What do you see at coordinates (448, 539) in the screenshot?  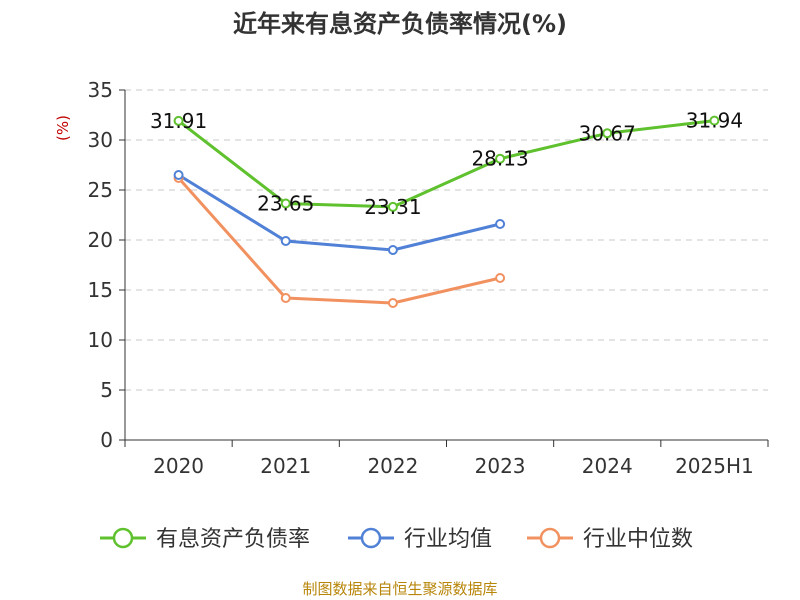 I see `legend-label-2: 行业均值` at bounding box center [448, 539].